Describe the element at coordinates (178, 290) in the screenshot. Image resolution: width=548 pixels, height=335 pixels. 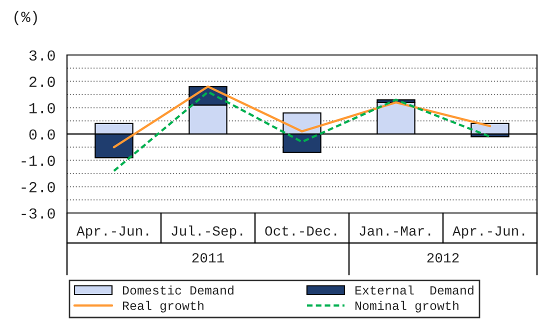
I see `legend-label: Domestic Demand` at that location.